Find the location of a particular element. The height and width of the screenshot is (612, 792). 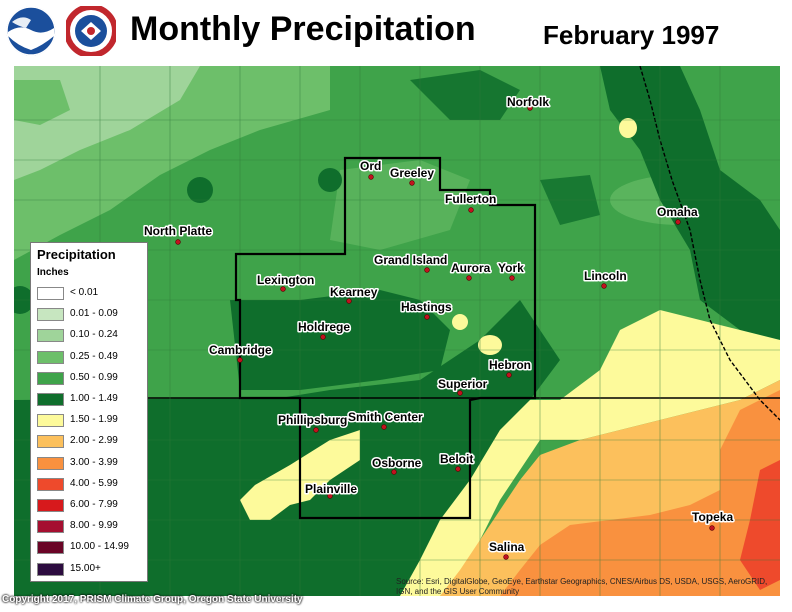

legend-label: 0.25 - 0.49 is located at coordinates (94, 356).